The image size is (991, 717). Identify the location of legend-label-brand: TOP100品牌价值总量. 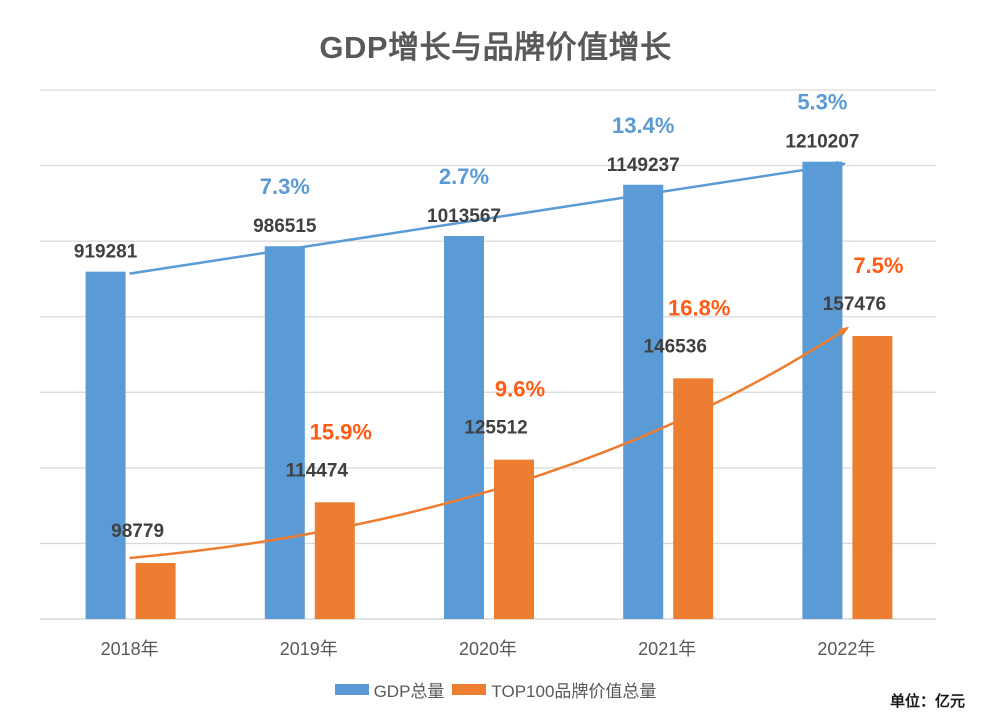
(574, 691).